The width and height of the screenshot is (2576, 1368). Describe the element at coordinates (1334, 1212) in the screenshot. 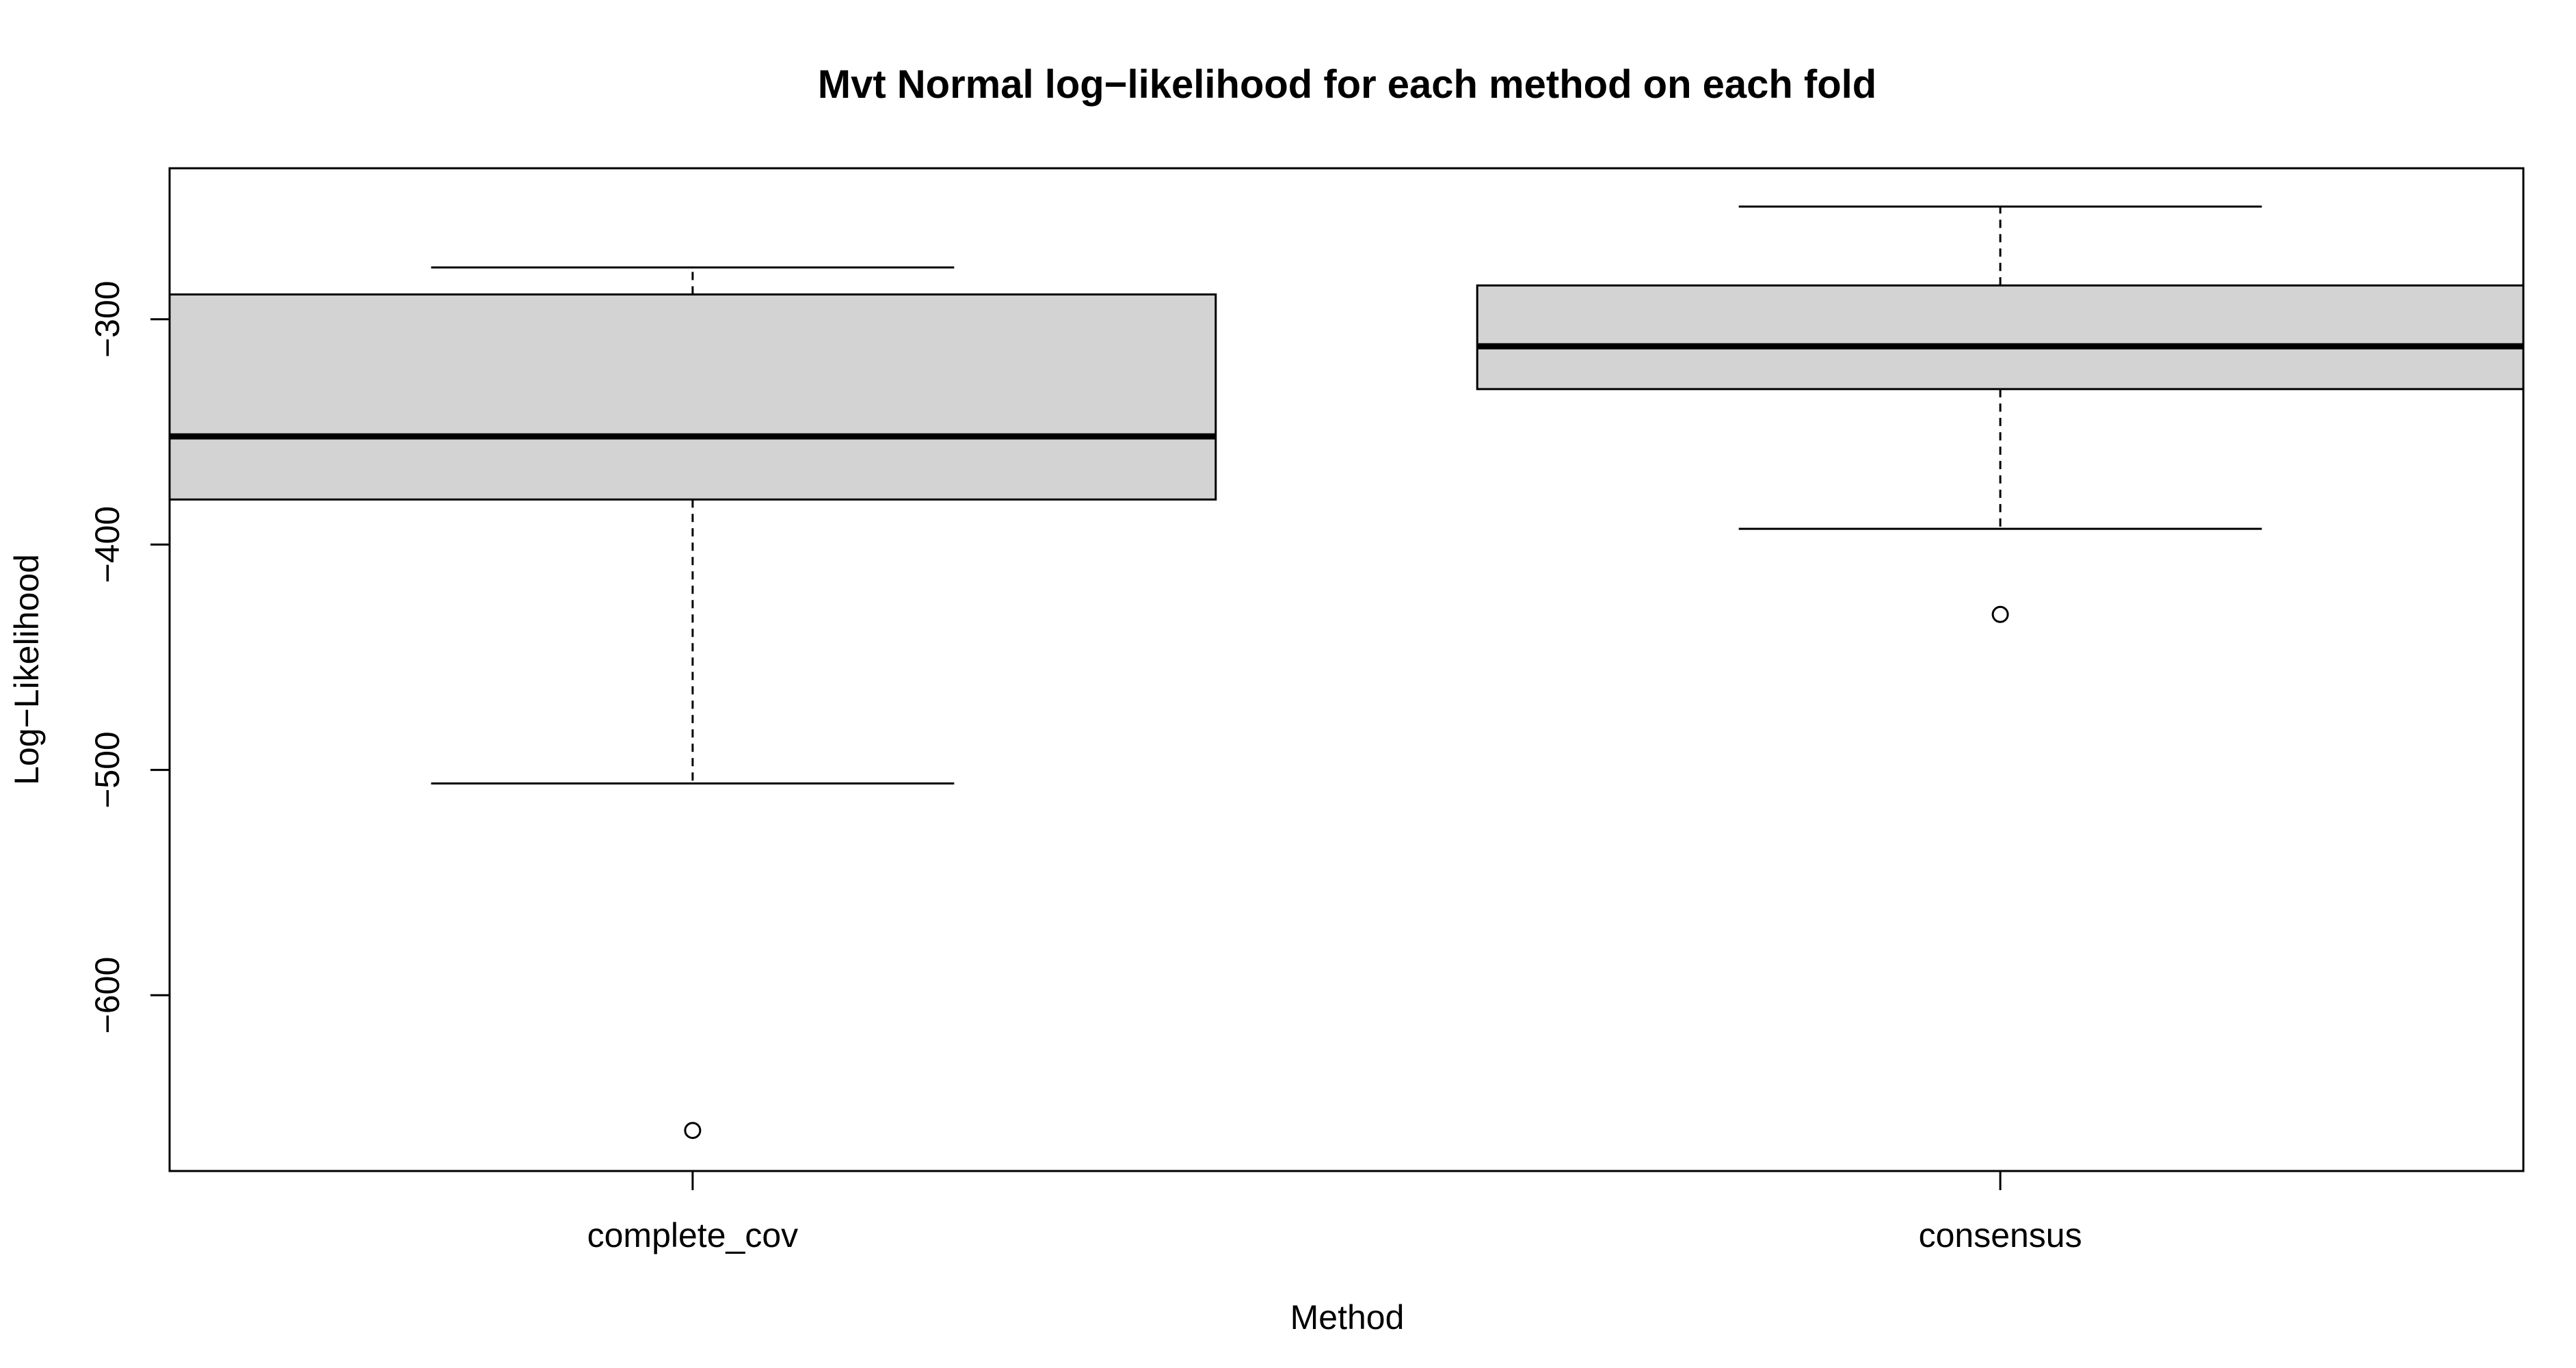

I see `x-axis: complete_cov consensus` at that location.